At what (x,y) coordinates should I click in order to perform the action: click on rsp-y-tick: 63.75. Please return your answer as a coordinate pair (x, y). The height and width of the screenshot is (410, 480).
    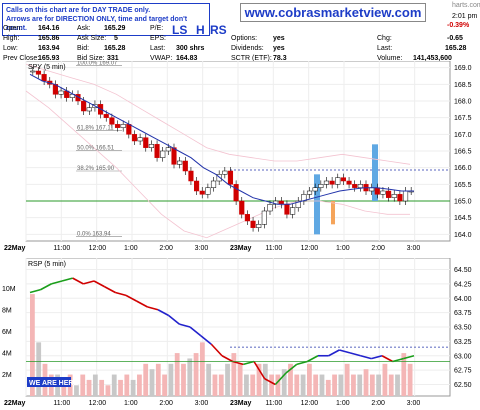
    Looking at the image, I should click on (463, 313).